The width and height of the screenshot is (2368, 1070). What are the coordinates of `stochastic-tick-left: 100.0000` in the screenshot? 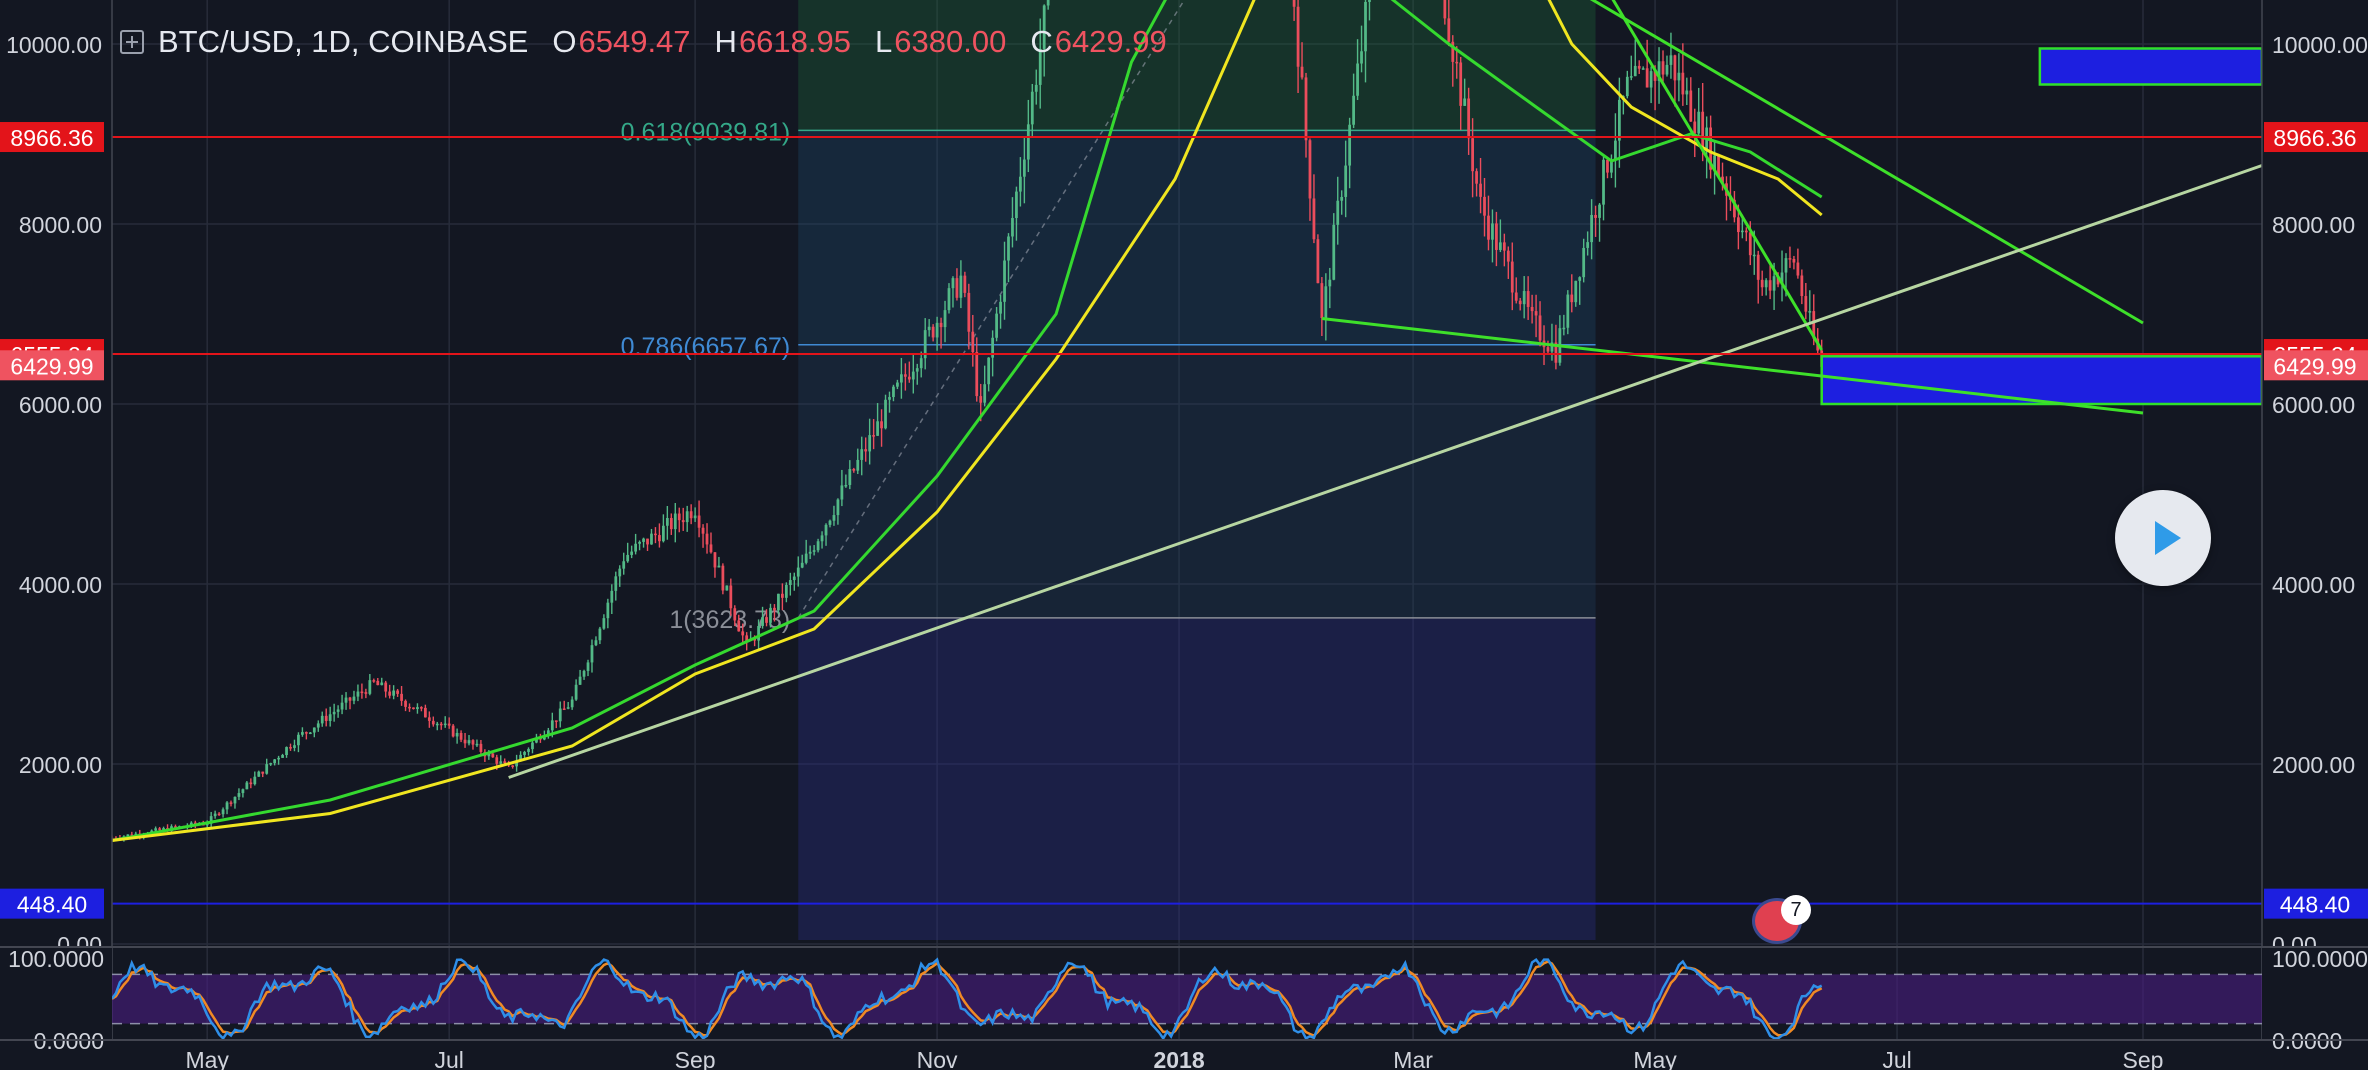 It's located at (56, 959).